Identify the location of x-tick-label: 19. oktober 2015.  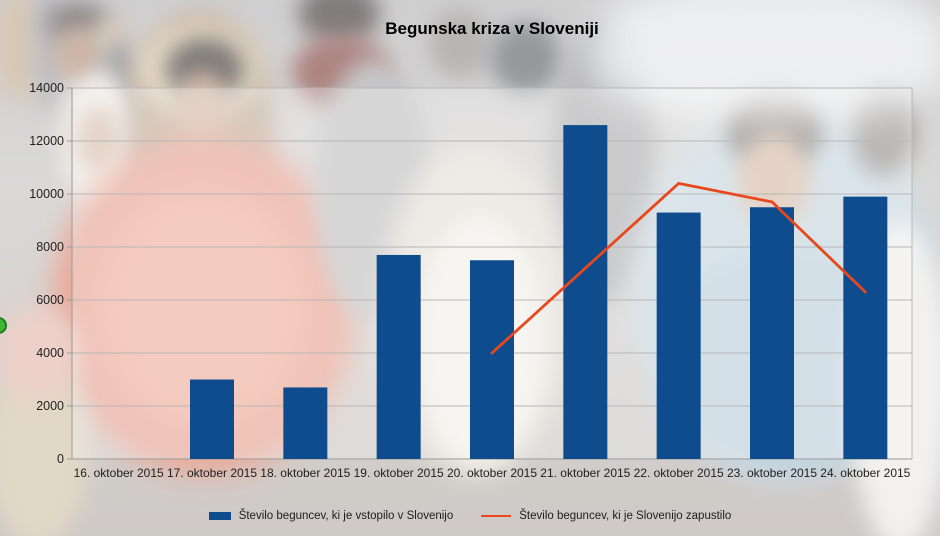
(398, 473).